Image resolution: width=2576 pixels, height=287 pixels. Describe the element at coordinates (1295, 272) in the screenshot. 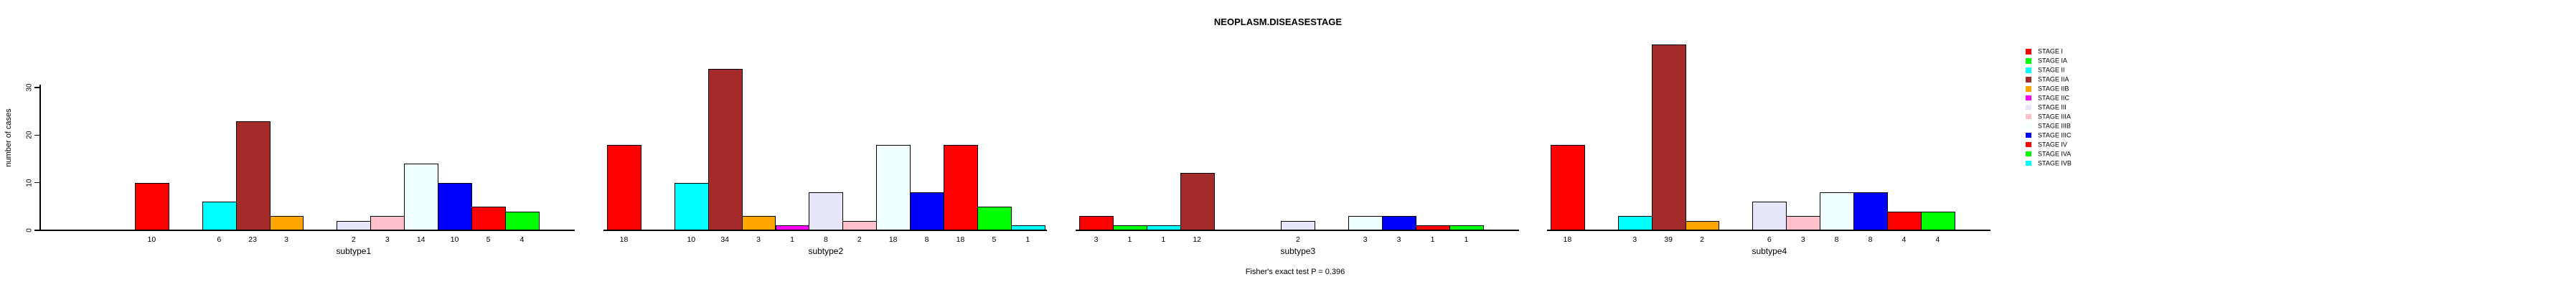

I see `statistical-test-note: Fisher's exact test P = 0.396` at that location.